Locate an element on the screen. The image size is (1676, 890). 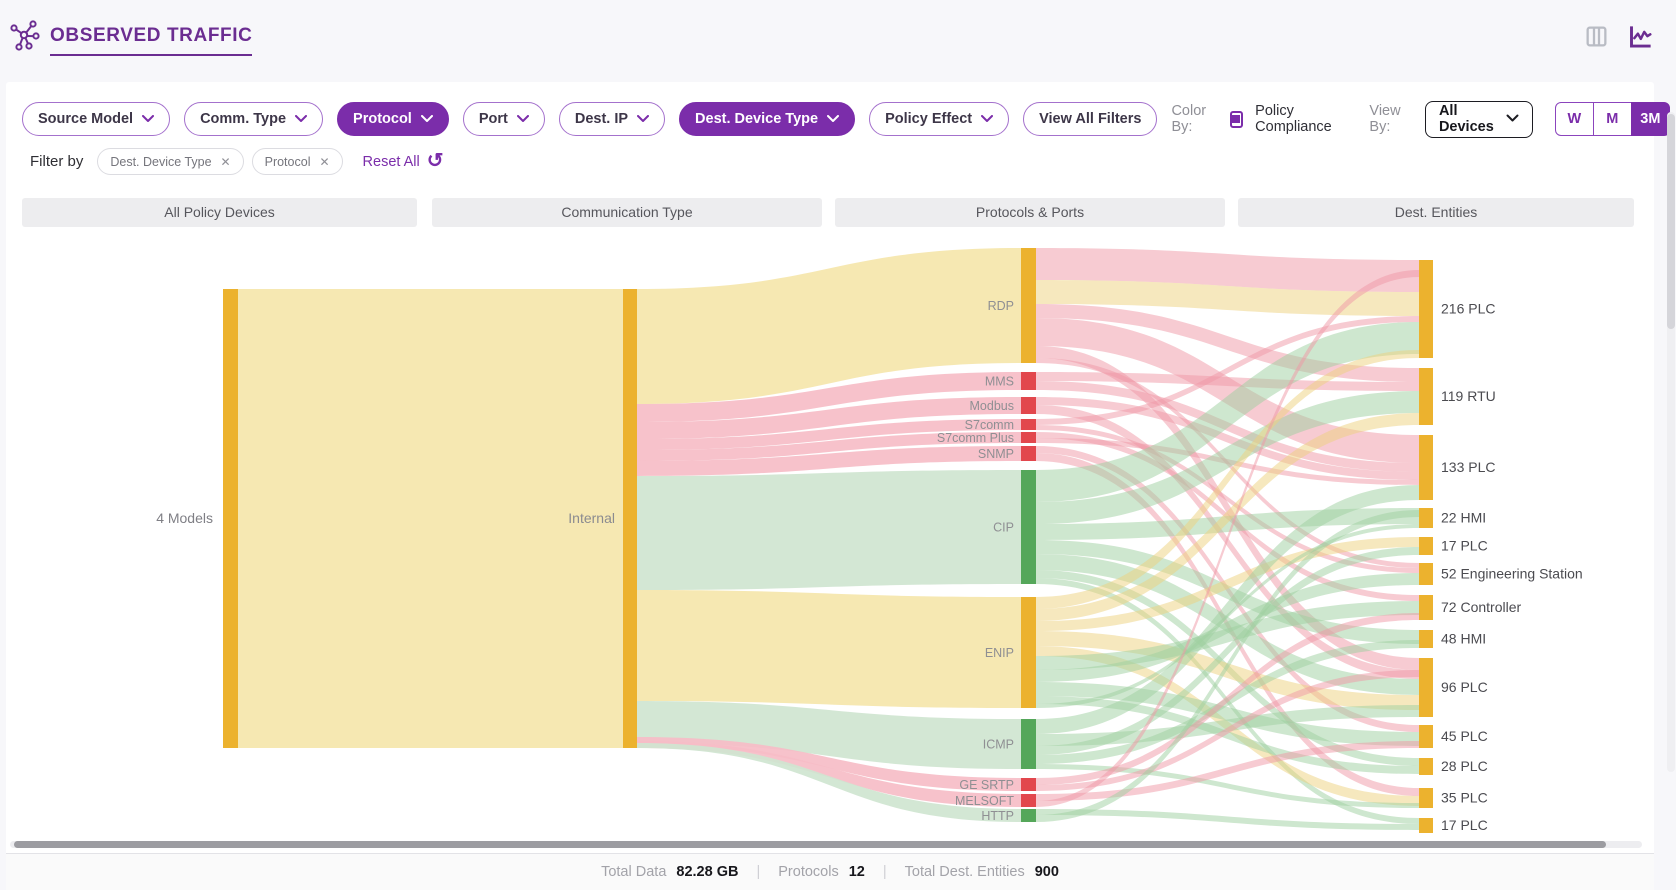
table-view-button is located at coordinates (1596, 38).